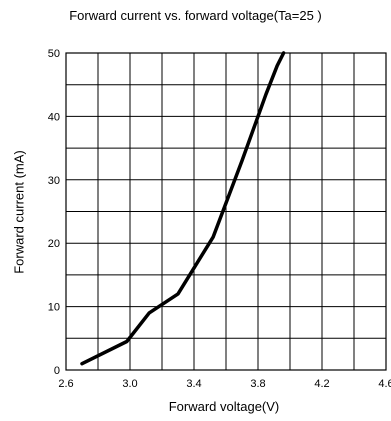 This screenshot has width=391, height=421. What do you see at coordinates (54, 181) in the screenshot?
I see `y-tick-label: 30` at bounding box center [54, 181].